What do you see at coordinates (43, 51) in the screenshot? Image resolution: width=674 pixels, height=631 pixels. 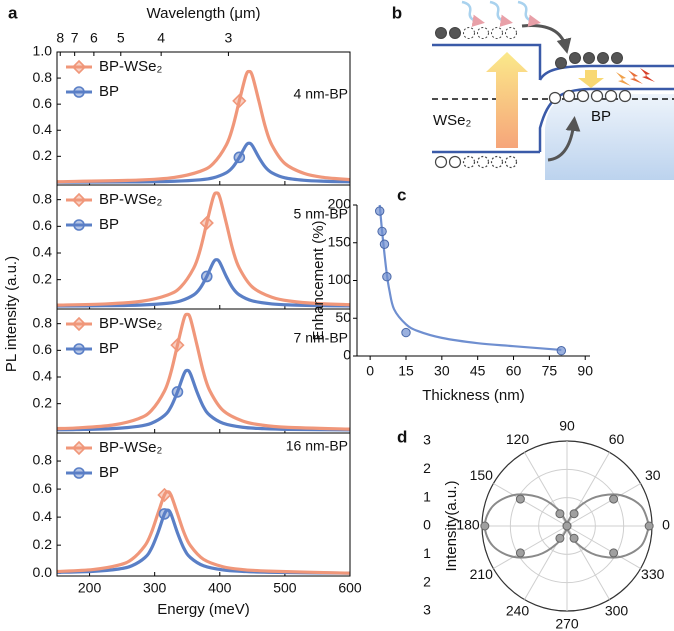 I see `y-tick-label: 1.0` at bounding box center [43, 51].